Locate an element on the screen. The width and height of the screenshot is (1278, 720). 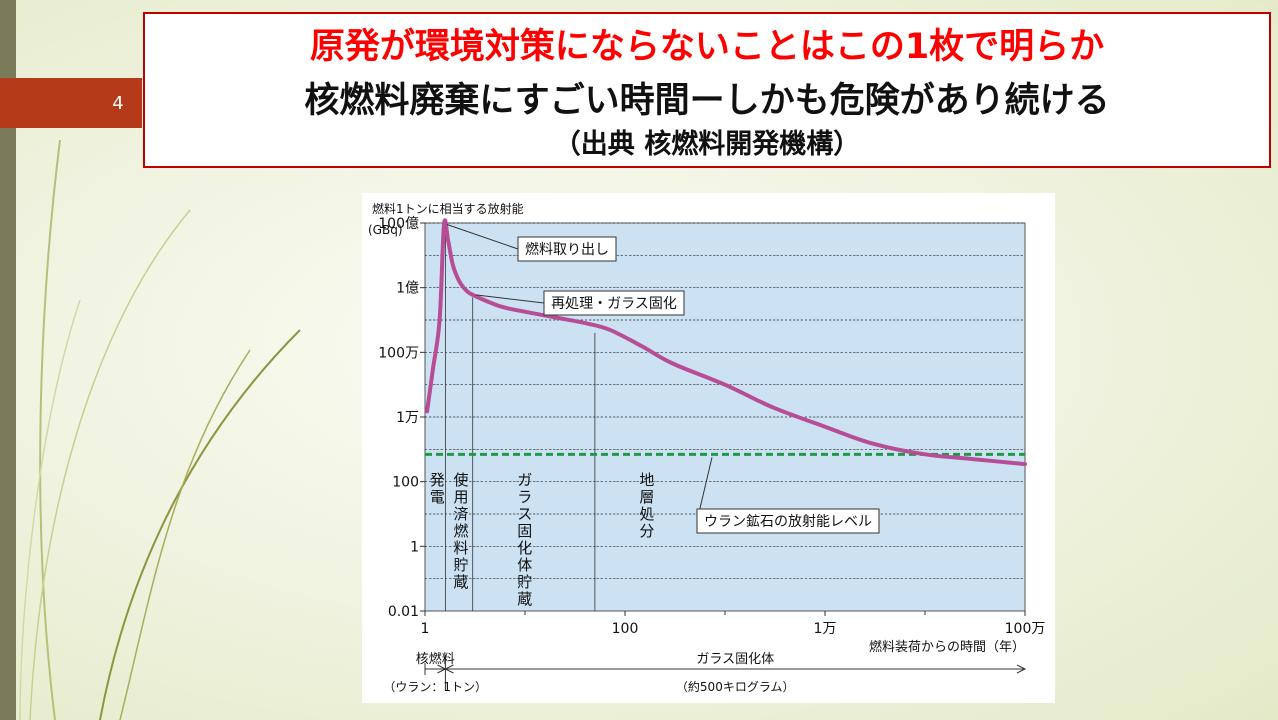
callout-fuel-removal-leader is located at coordinates (482, 237).